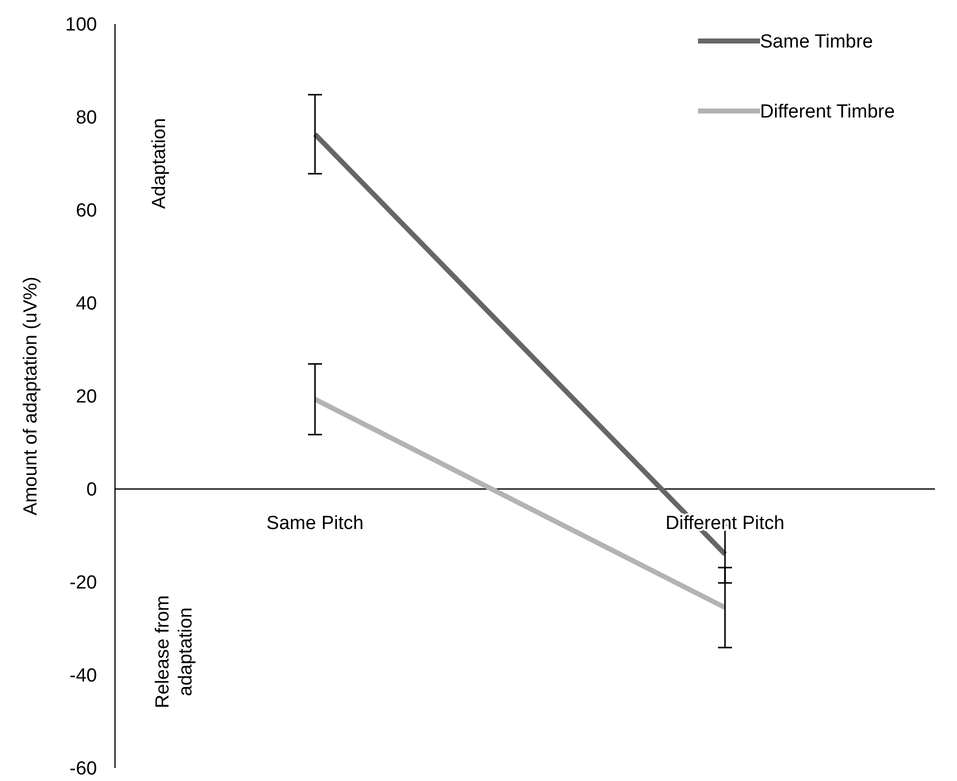 Image resolution: width=957 pixels, height=781 pixels. What do you see at coordinates (83, 676) in the screenshot?
I see `y-tick-label: -40` at bounding box center [83, 676].